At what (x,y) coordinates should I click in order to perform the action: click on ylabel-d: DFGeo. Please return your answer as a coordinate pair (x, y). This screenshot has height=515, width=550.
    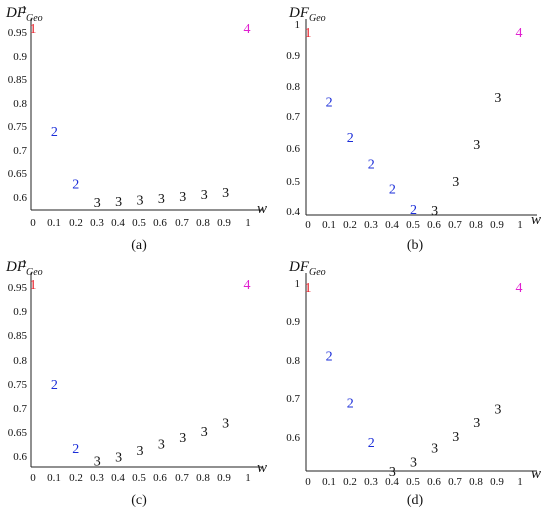
    Looking at the image, I should click on (307, 268).